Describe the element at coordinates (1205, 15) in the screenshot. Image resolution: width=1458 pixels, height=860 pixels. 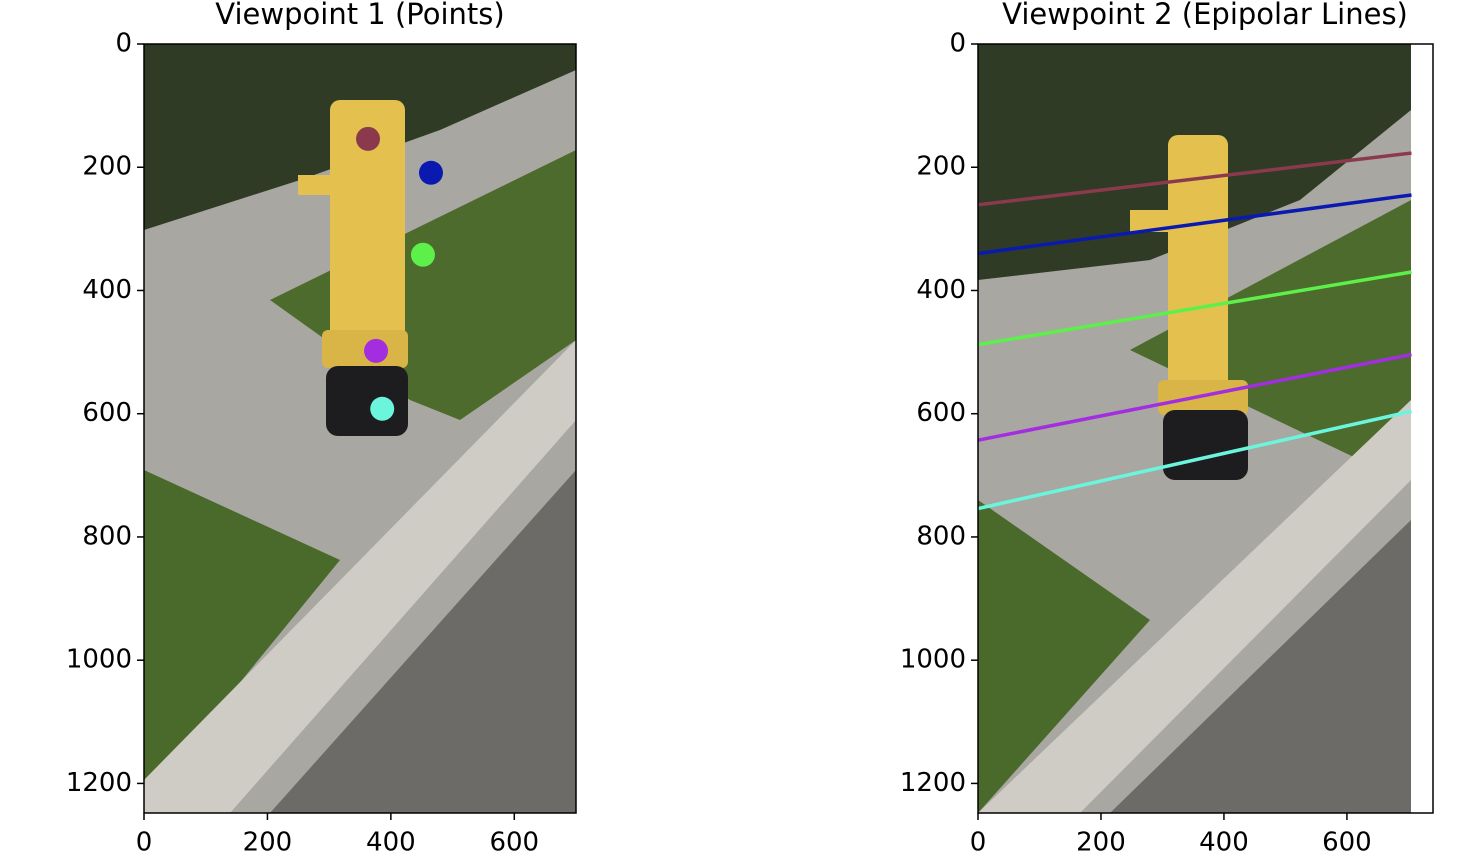
I see `chart-title: Viewpoint 2 (Epipolar Lines)` at that location.